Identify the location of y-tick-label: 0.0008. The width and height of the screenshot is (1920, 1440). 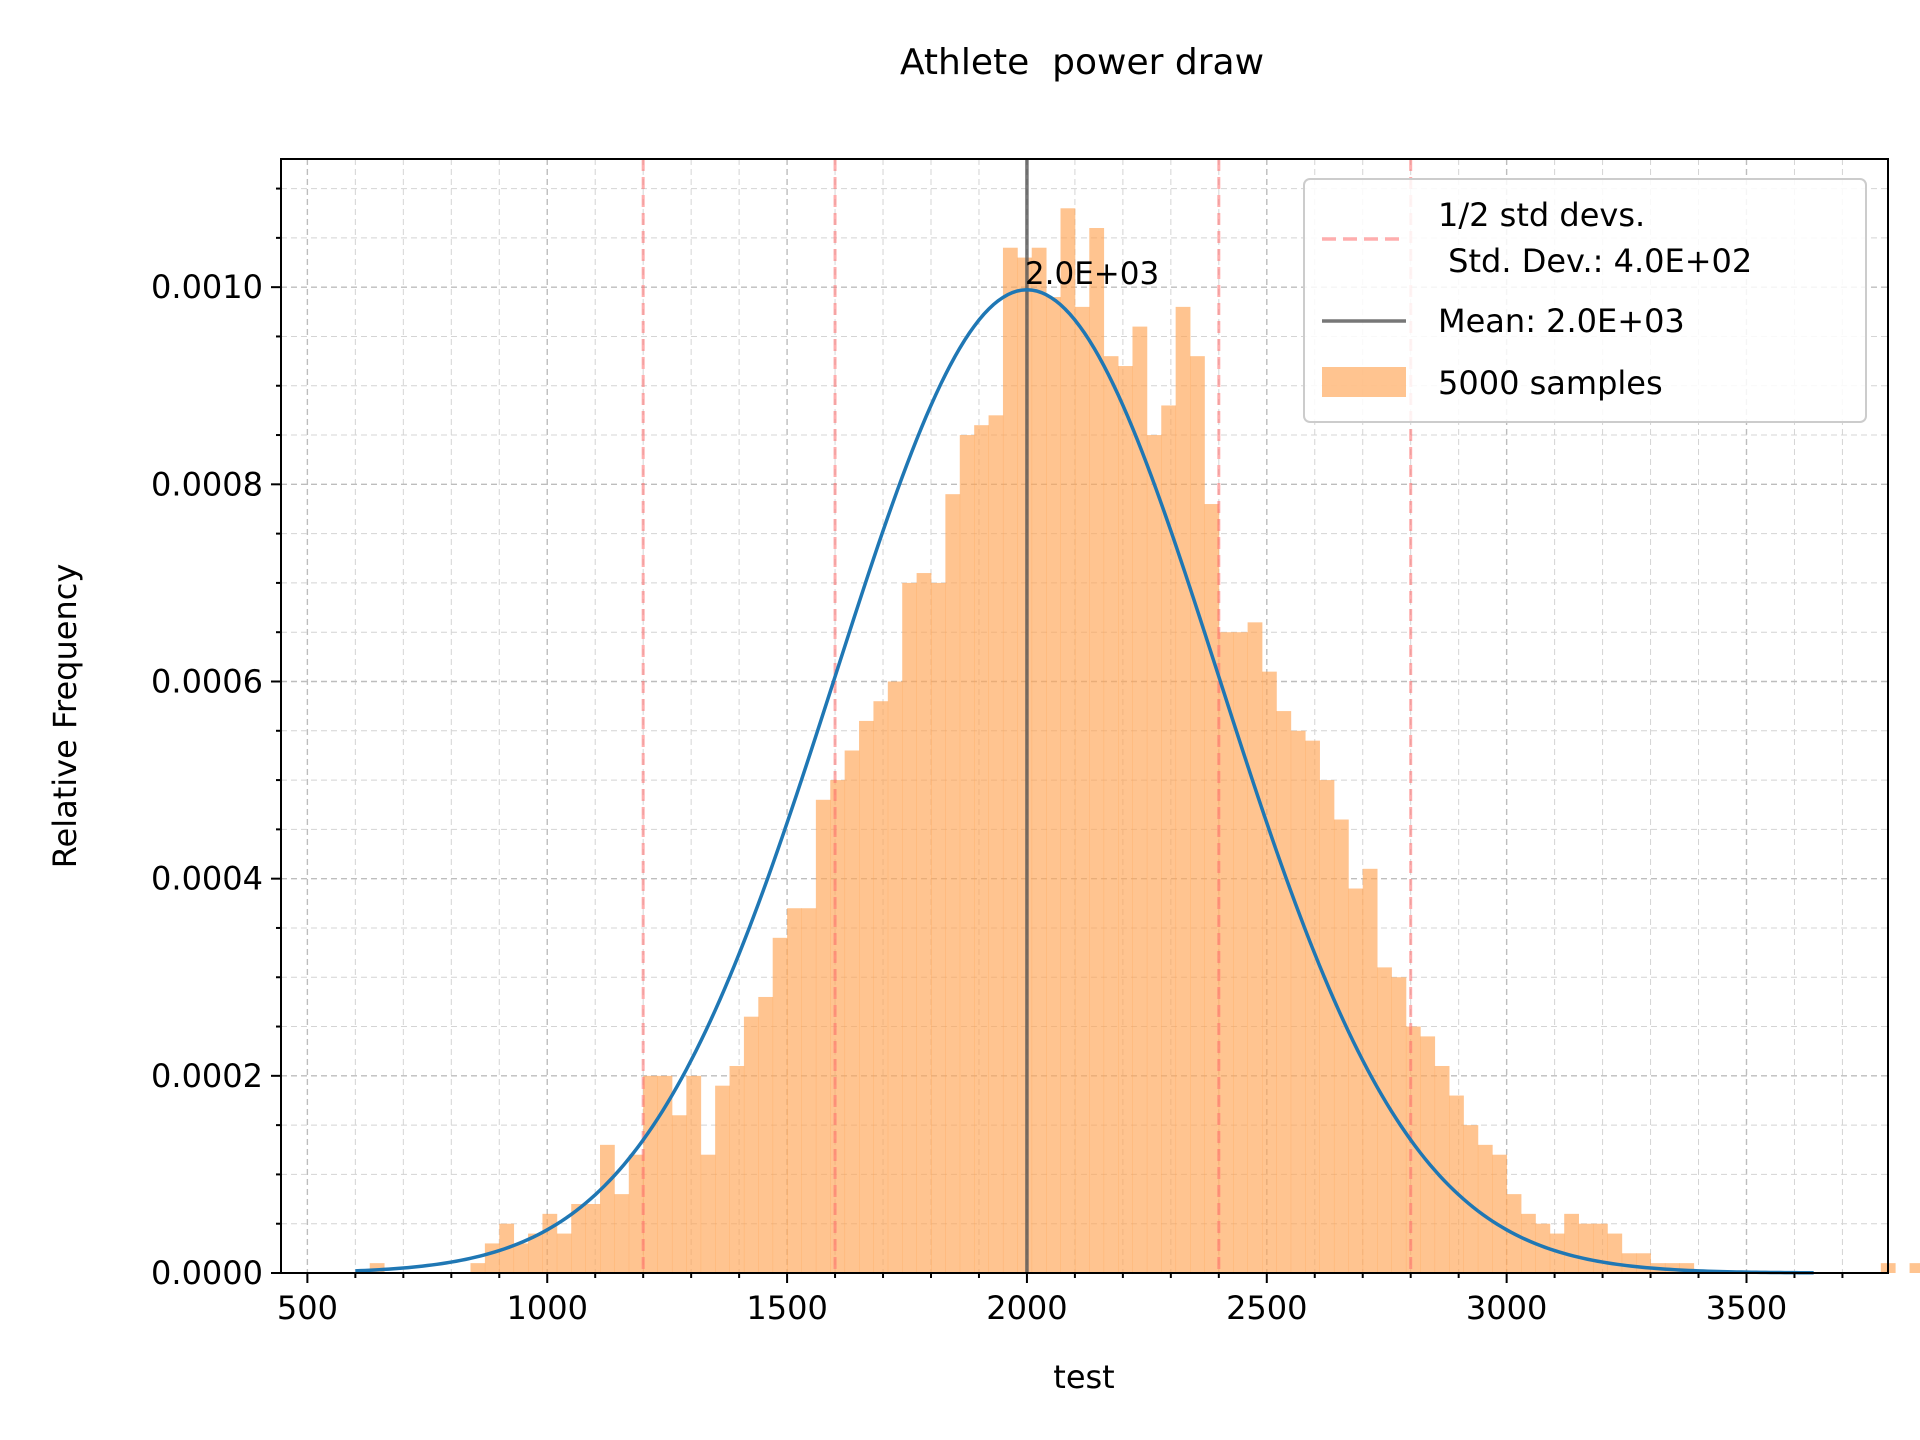
(207, 484).